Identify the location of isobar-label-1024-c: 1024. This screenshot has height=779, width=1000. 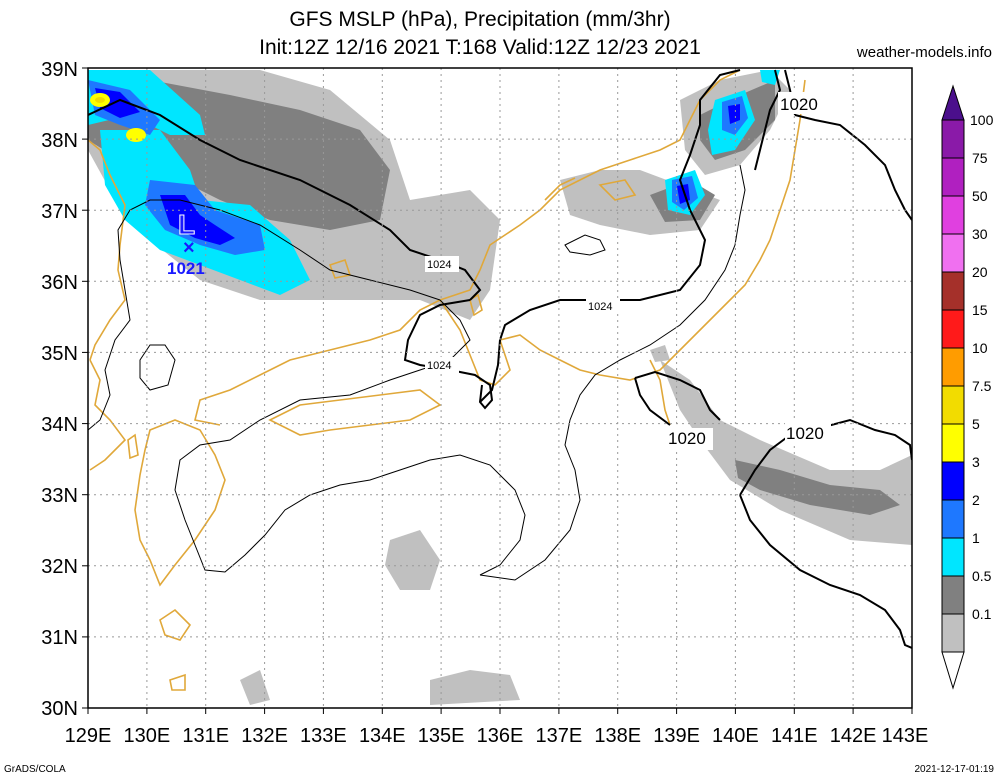
(439, 366).